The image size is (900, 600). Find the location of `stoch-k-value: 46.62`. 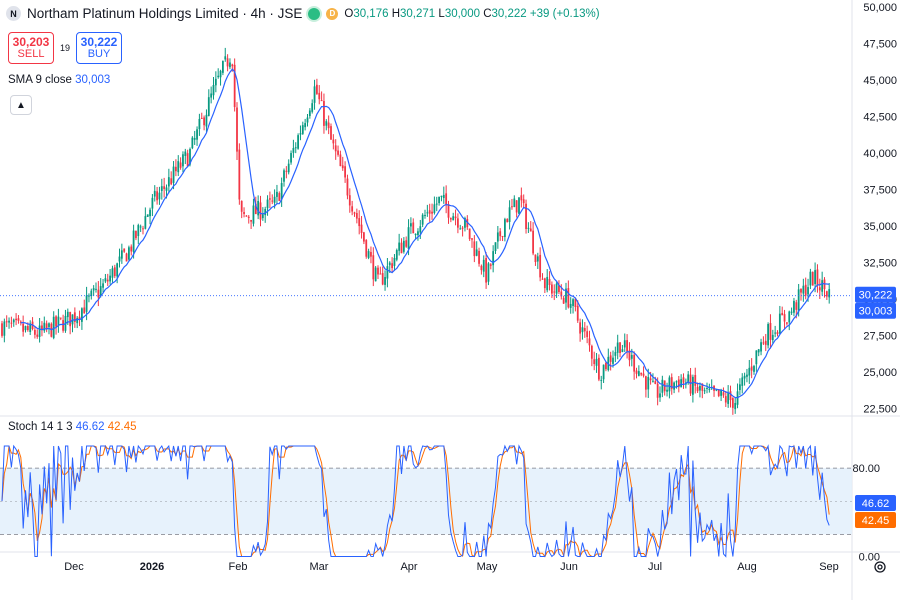

stoch-k-value: 46.62 is located at coordinates (90, 427).